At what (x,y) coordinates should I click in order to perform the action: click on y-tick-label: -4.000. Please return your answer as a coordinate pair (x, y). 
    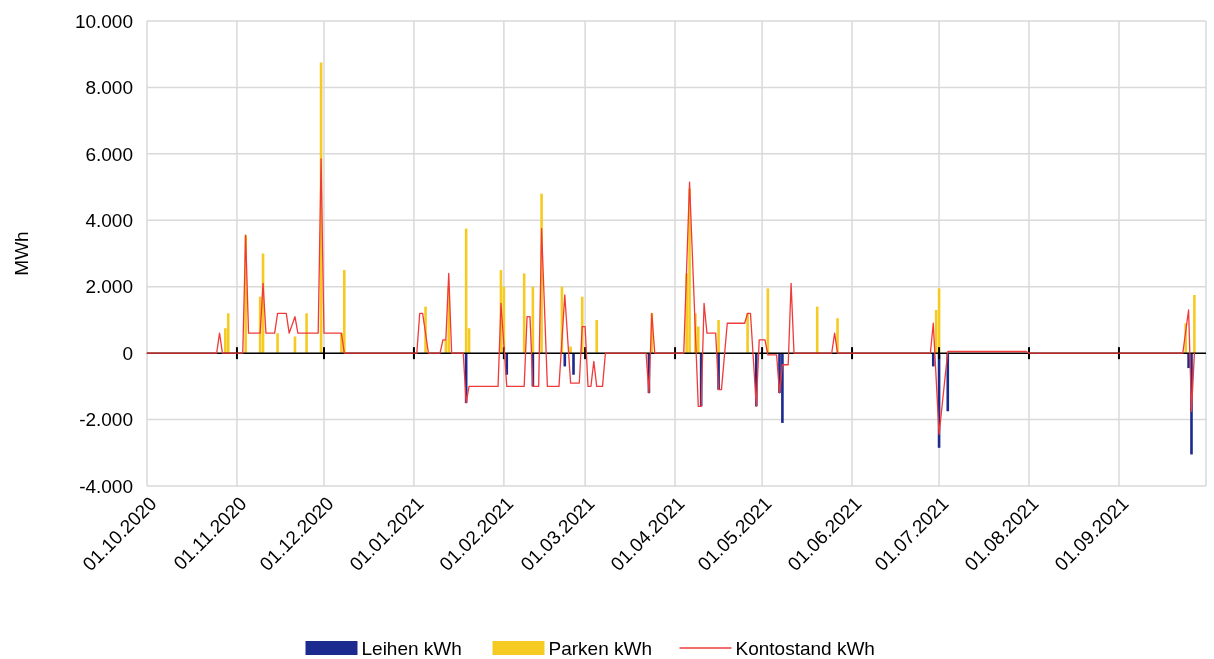
    Looking at the image, I should click on (106, 486).